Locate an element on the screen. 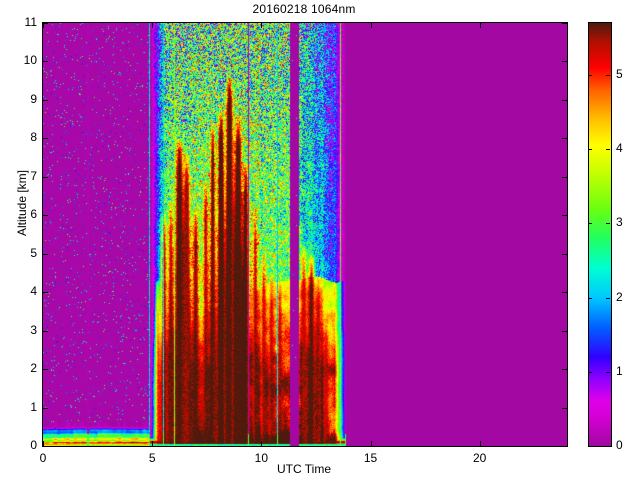 This screenshot has height=480, width=640. x-tick-label: 15 is located at coordinates (370, 458).